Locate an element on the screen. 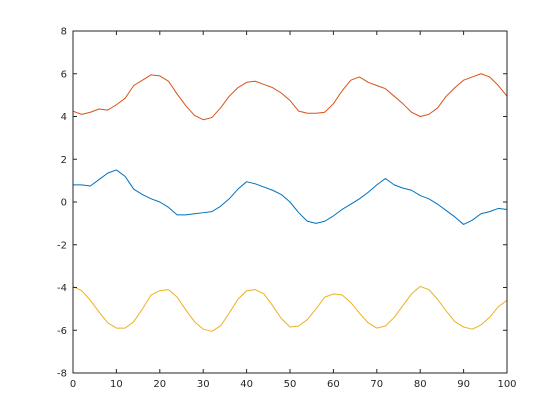 Image resolution: width=560 pixels, height=420 pixels. y-tick-label: -4 is located at coordinates (62, 288).